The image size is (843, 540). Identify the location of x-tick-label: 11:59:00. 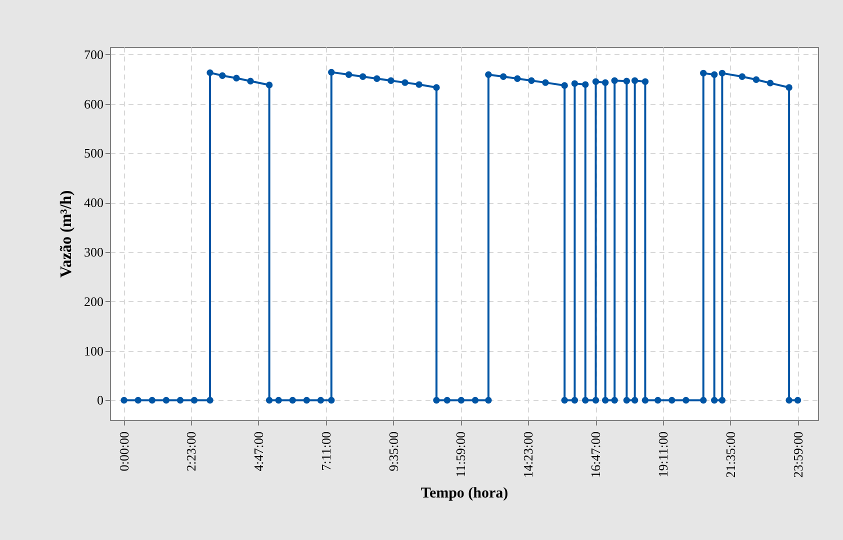
(460, 455).